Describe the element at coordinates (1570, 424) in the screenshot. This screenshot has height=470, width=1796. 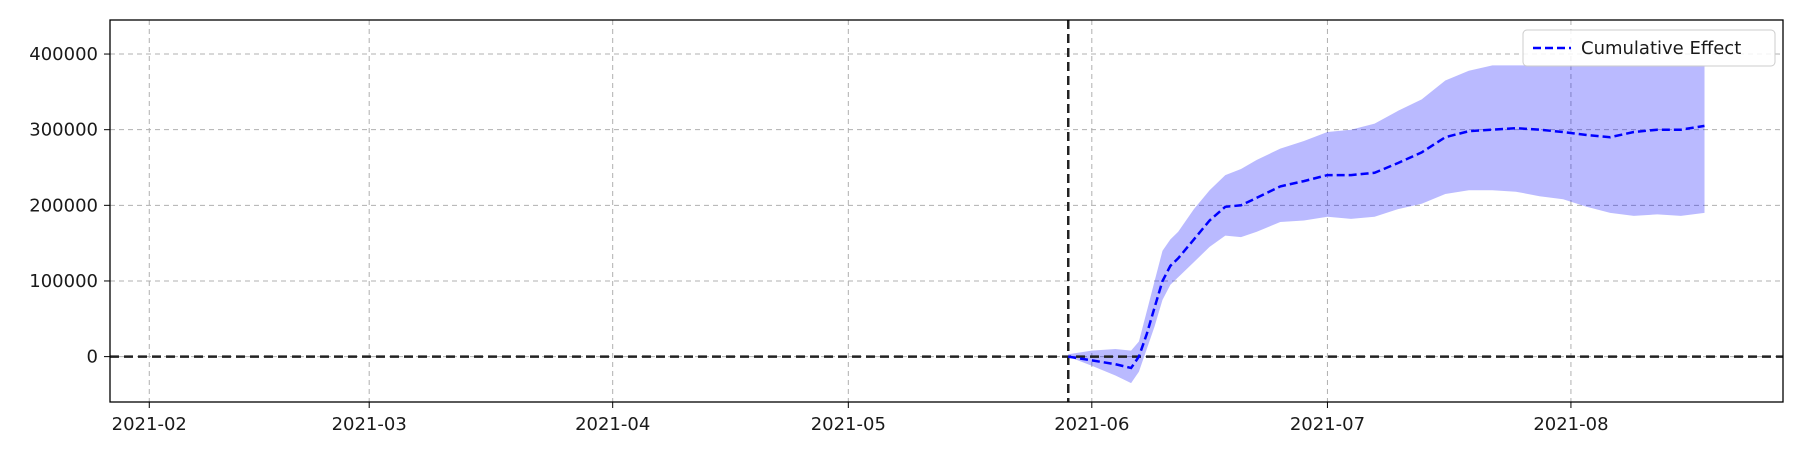
I see `x-tick-label: 2021-08` at that location.